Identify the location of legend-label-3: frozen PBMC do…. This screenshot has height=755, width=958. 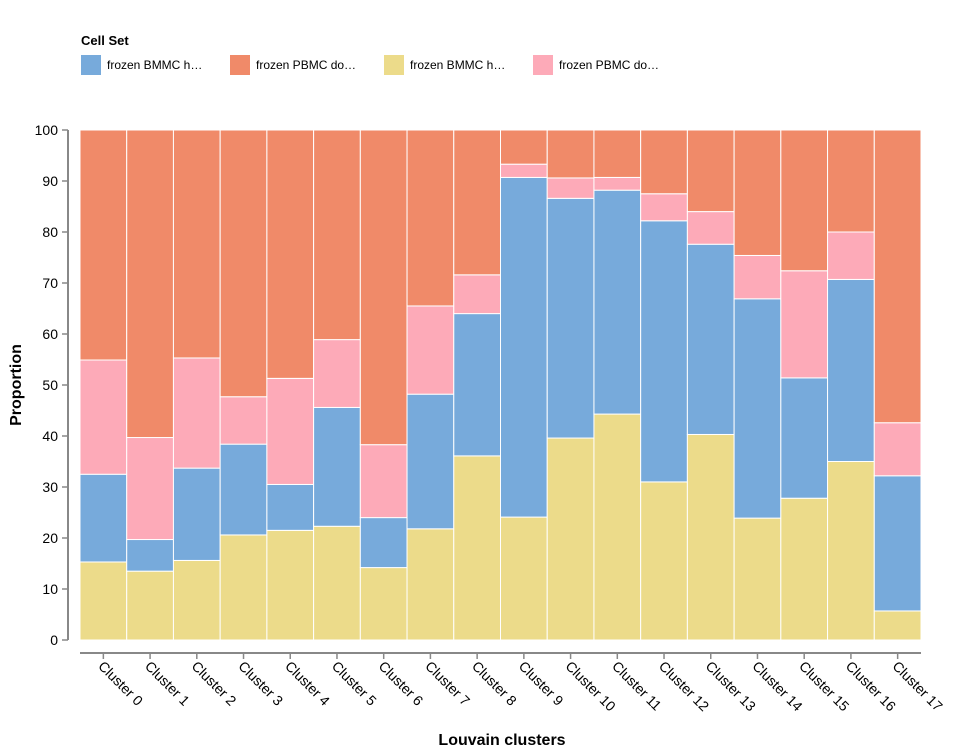
(609, 65).